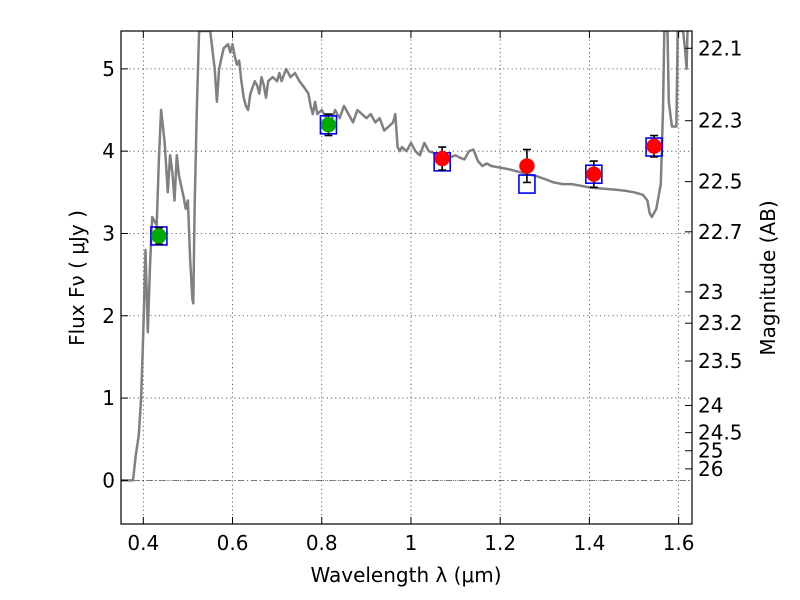  I want to click on right-y-axis-label: Magnitude (AB), so click(768, 277).